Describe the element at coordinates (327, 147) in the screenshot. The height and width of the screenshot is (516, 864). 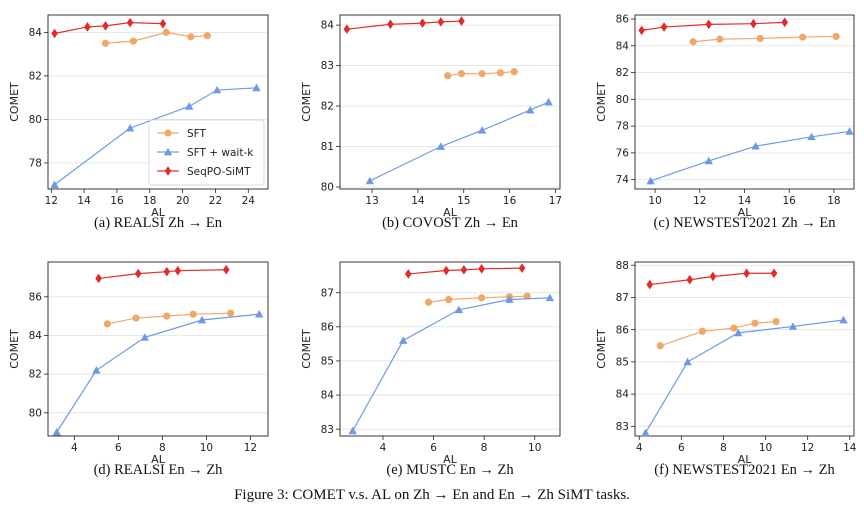
I see `y-tick-label: 81` at that location.